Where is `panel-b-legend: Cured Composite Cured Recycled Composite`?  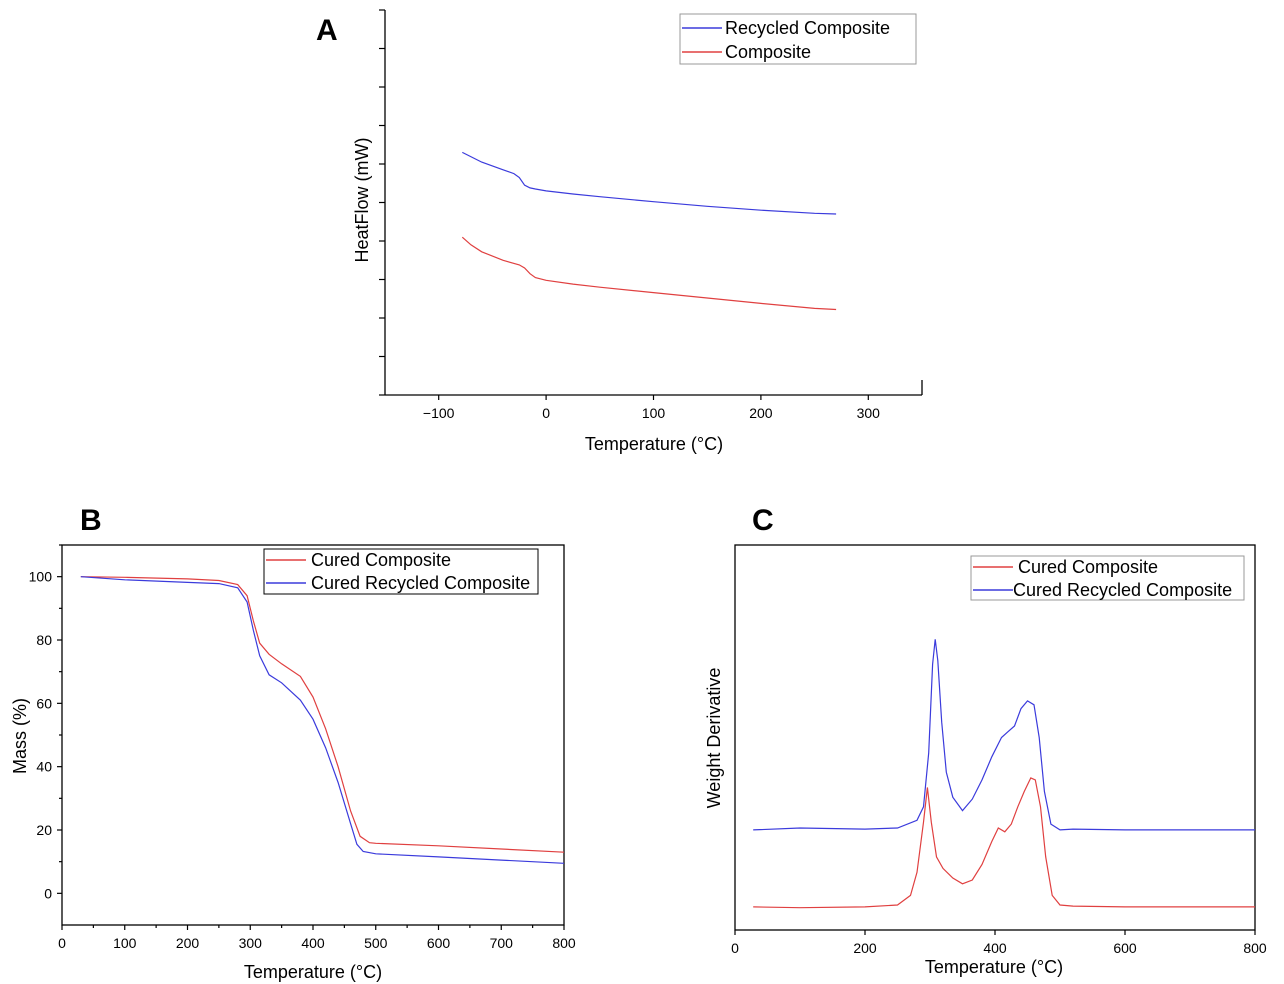
panel-b-legend: Cured Composite Cured Recycled Composite is located at coordinates (401, 571).